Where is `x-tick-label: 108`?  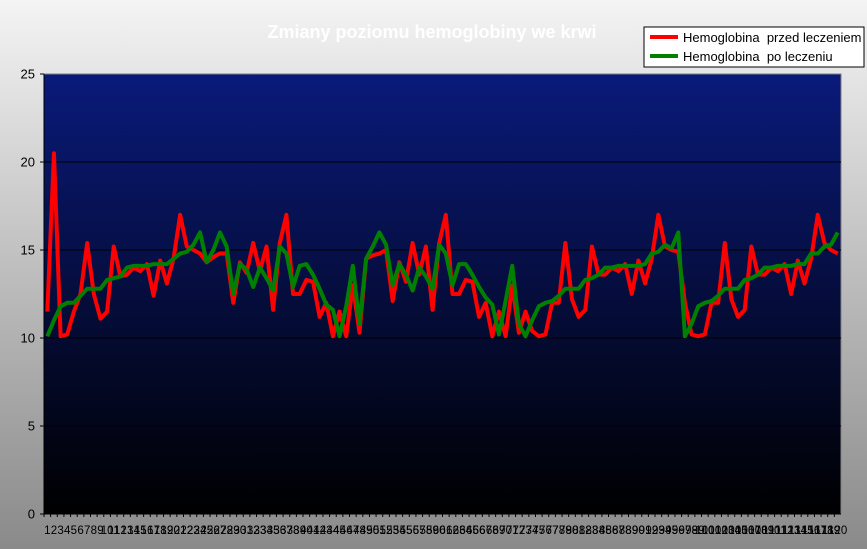
x-tick-label: 108 is located at coordinates (757, 531).